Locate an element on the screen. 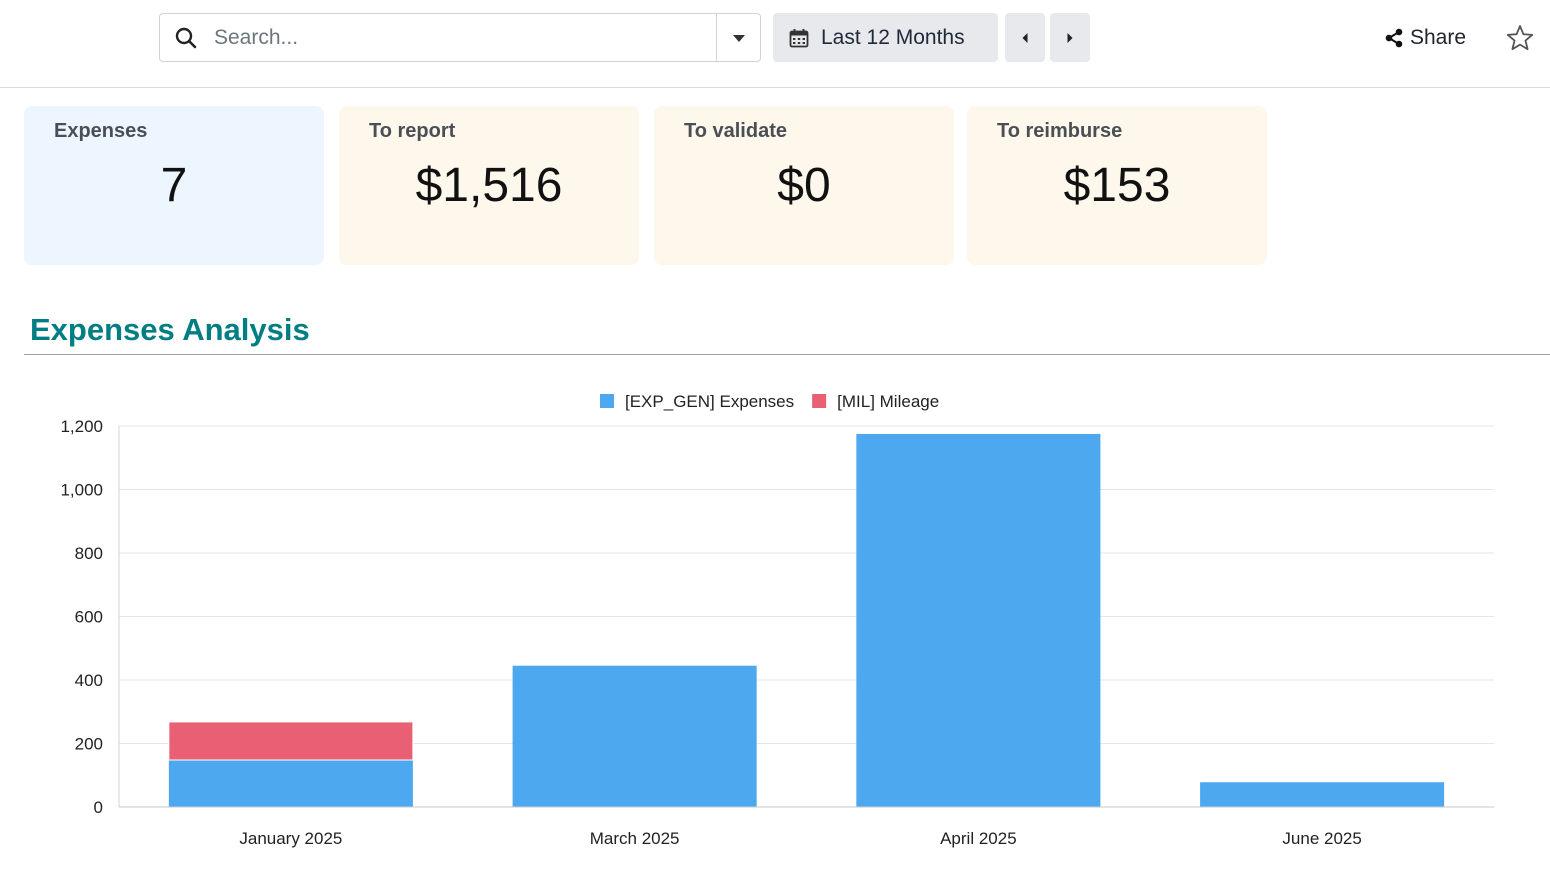  y-tick-label: 600 is located at coordinates (89, 617).